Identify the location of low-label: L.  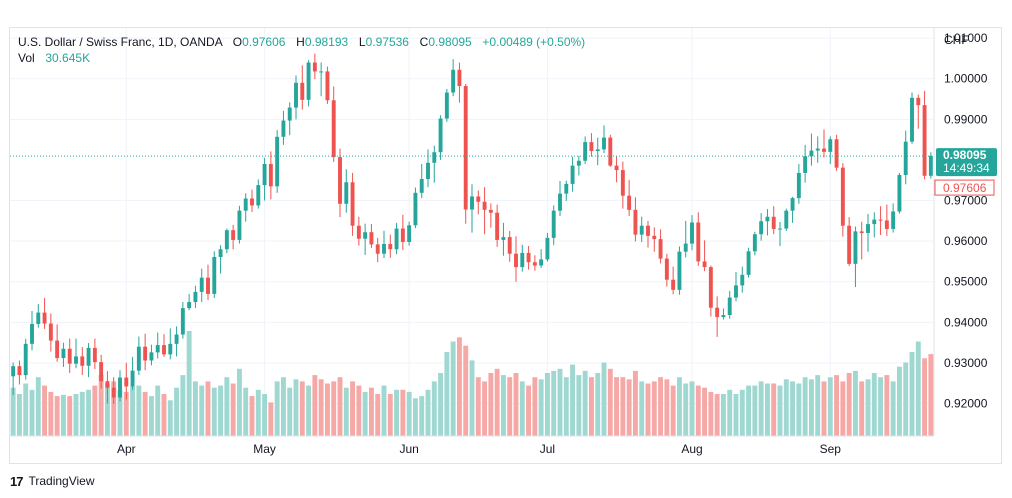
(362, 42).